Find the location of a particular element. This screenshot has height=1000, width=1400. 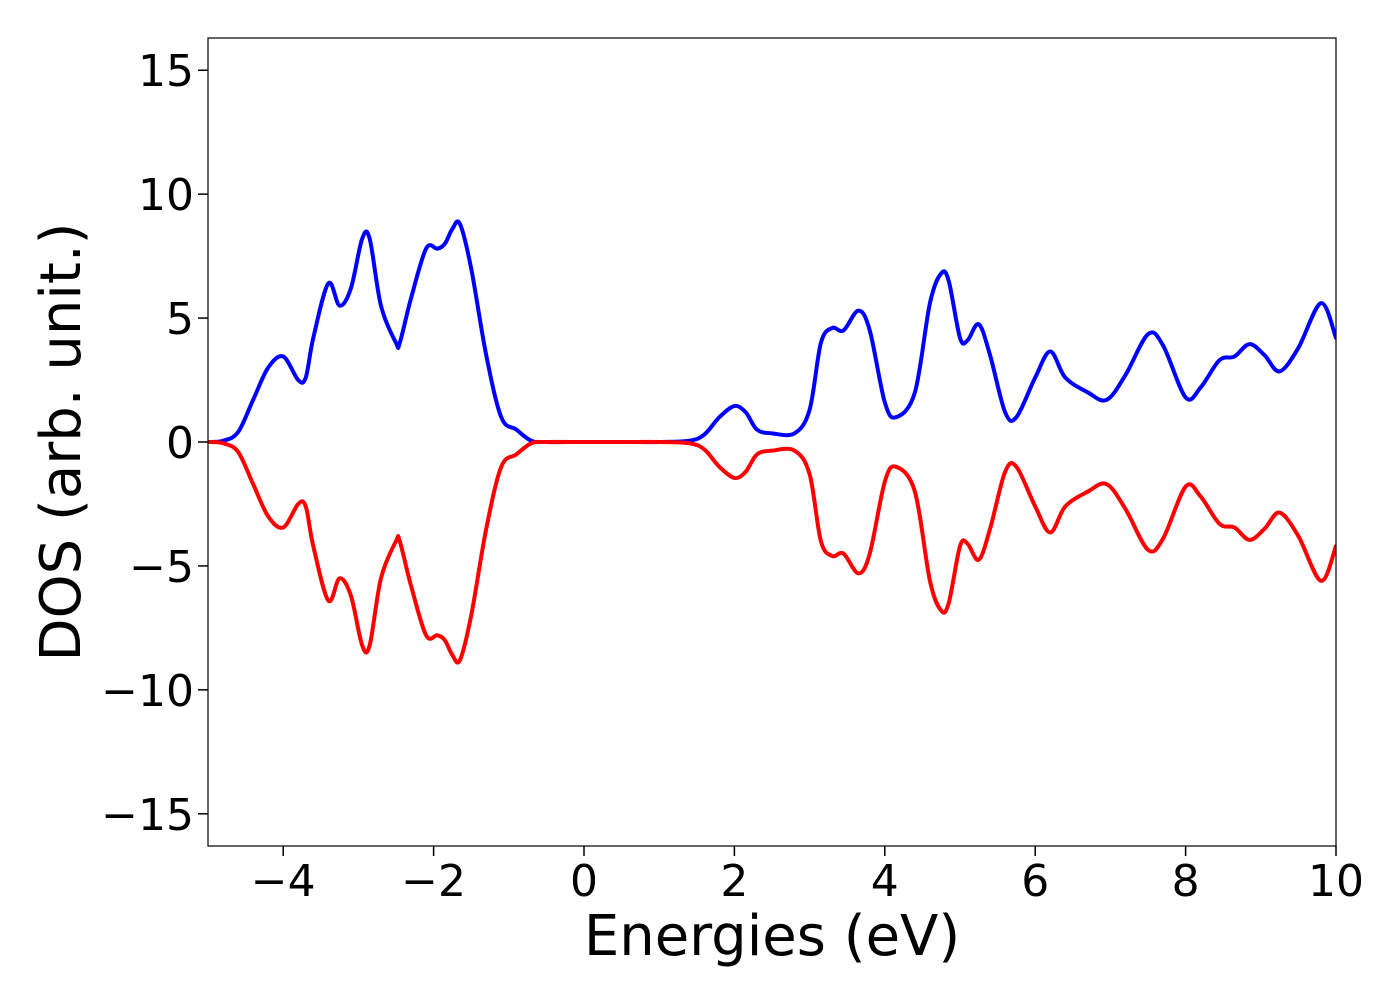

x-tick-label: −2 is located at coordinates (433, 881).